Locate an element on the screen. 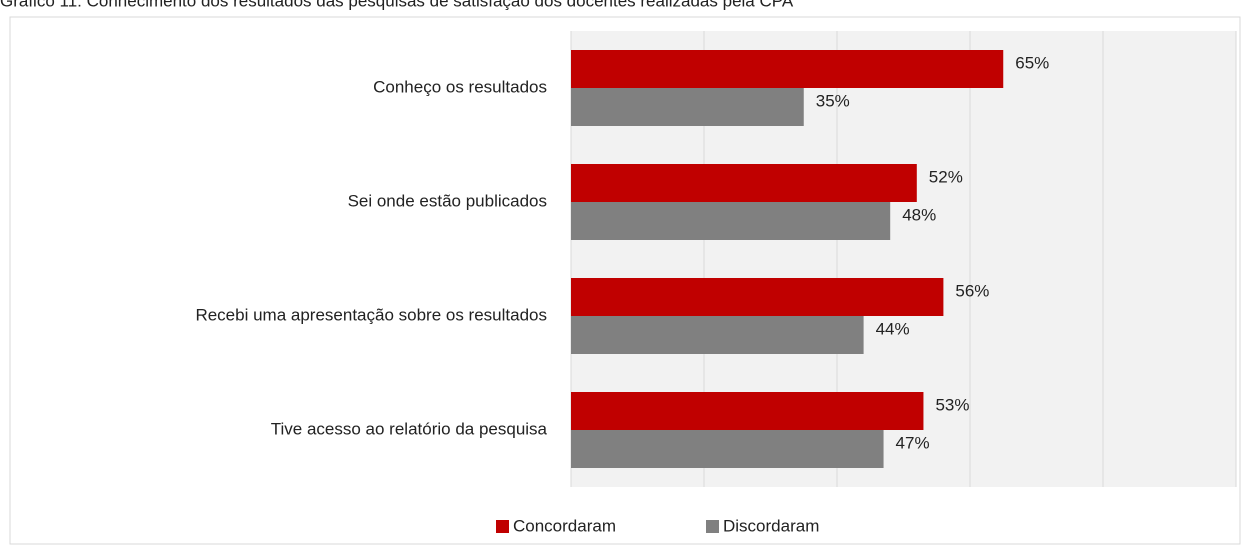  y-tick-label: Sei onde estão publicados is located at coordinates (447, 200).